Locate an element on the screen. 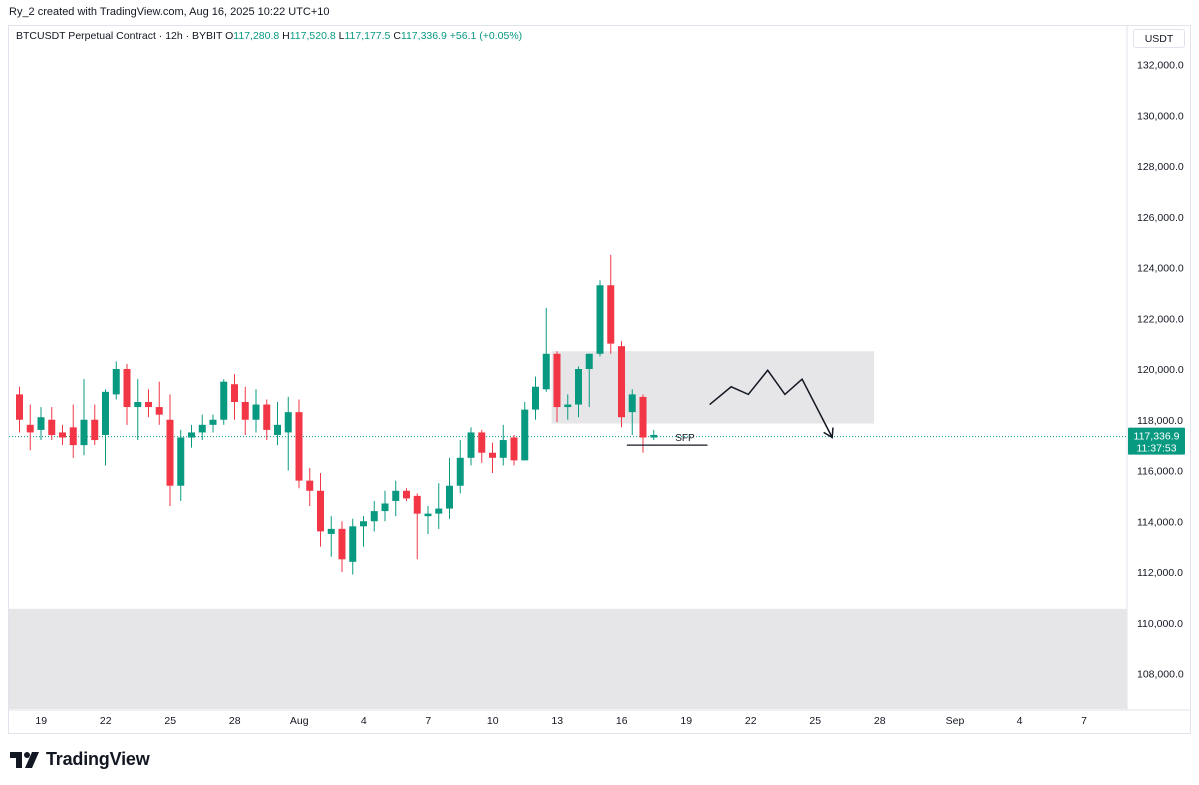 The height and width of the screenshot is (785, 1199). time-tick-label: Sep is located at coordinates (955, 721).